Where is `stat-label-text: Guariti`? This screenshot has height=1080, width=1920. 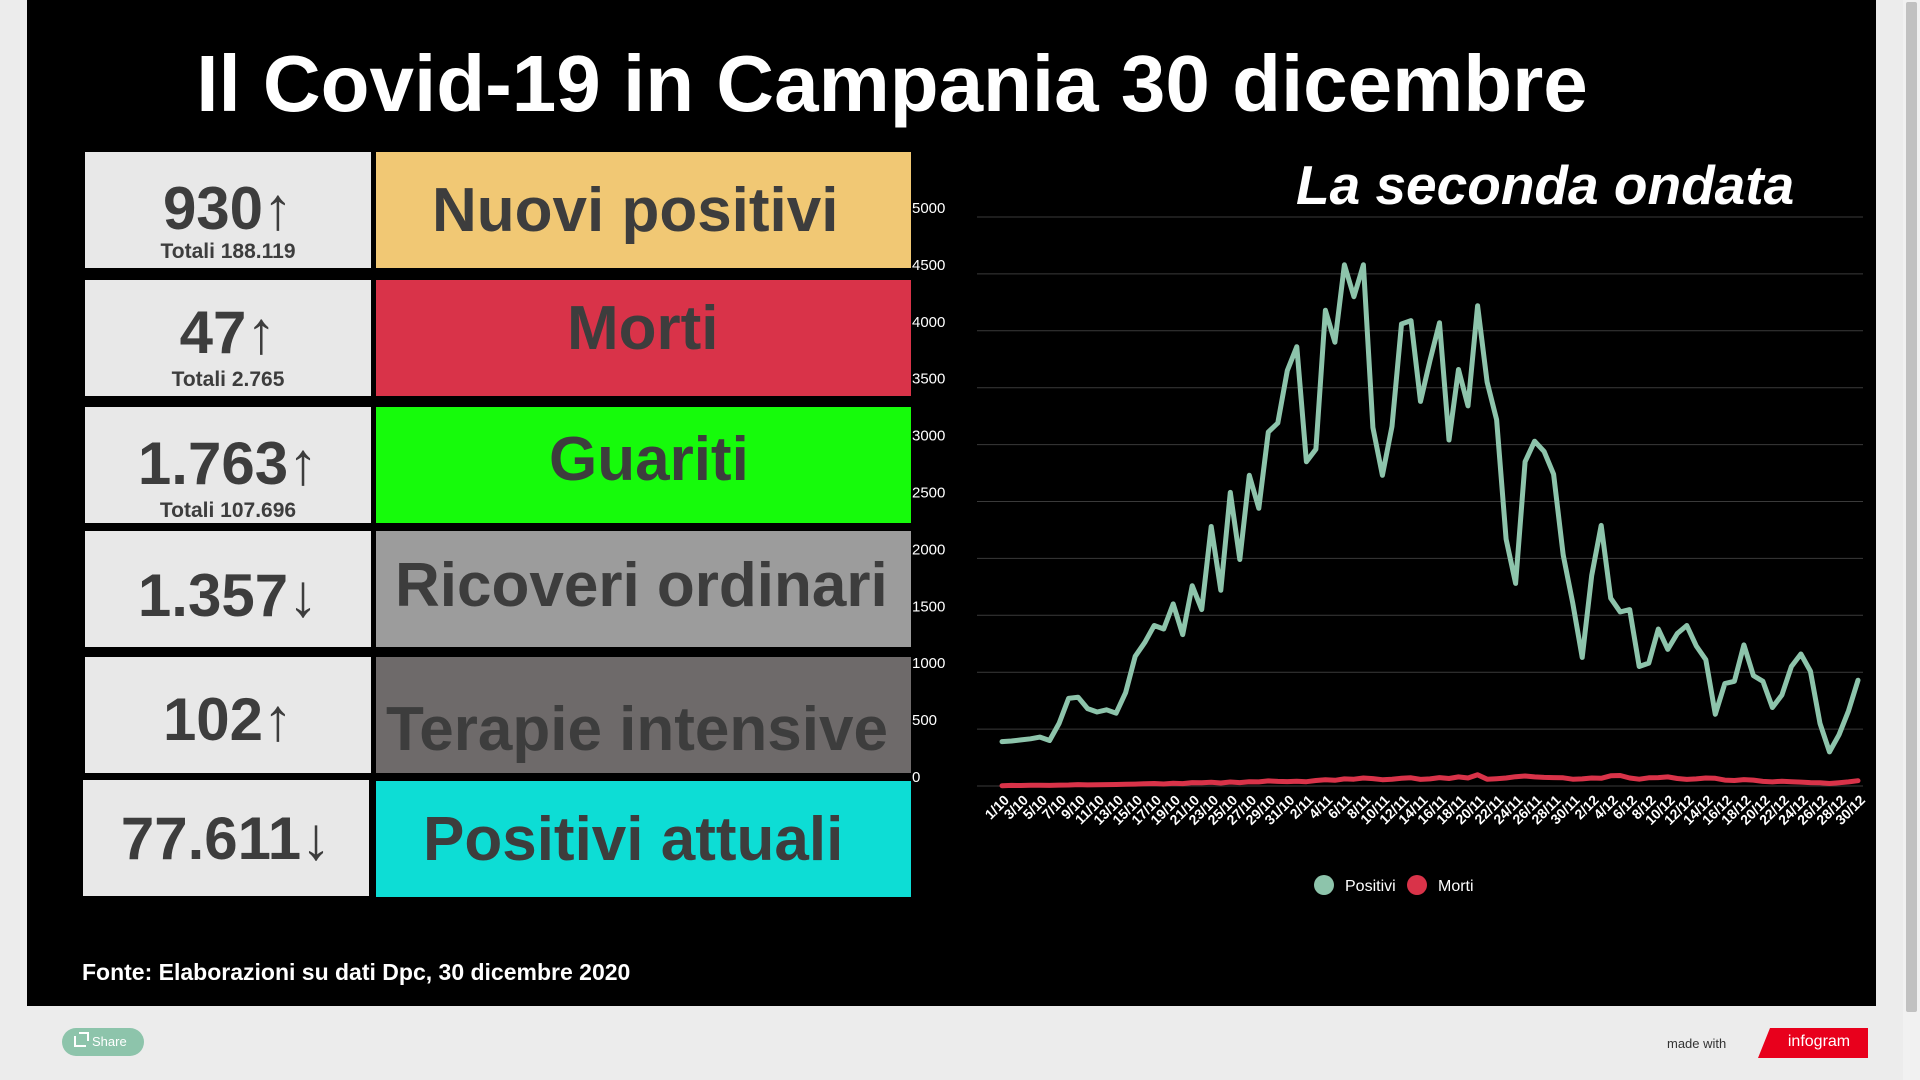
stat-label-text: Guariti is located at coordinates (649, 459).